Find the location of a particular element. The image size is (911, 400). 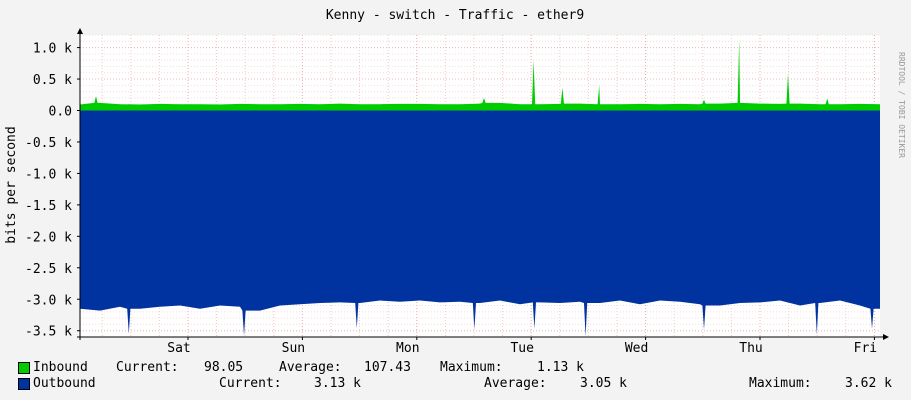

inbound-maximum-value: 1.13 k is located at coordinates (560, 367).